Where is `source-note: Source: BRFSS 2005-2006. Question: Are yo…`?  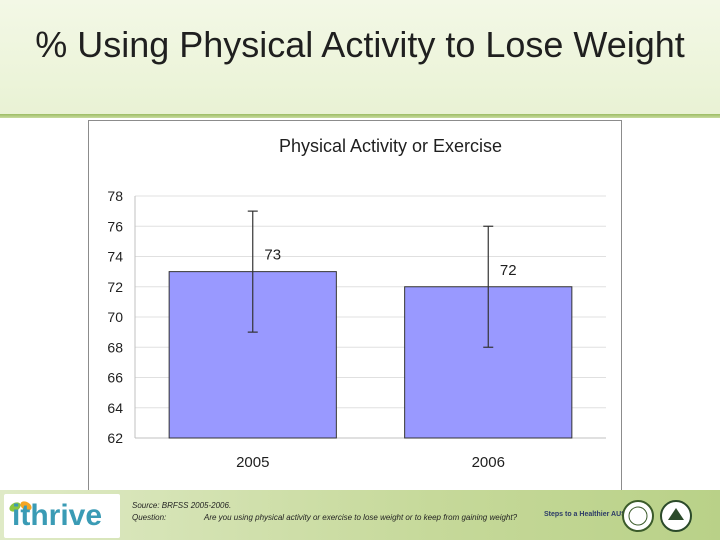
source-note: Source: BRFSS 2005-2006. Question: Are yo… is located at coordinates (324, 512).